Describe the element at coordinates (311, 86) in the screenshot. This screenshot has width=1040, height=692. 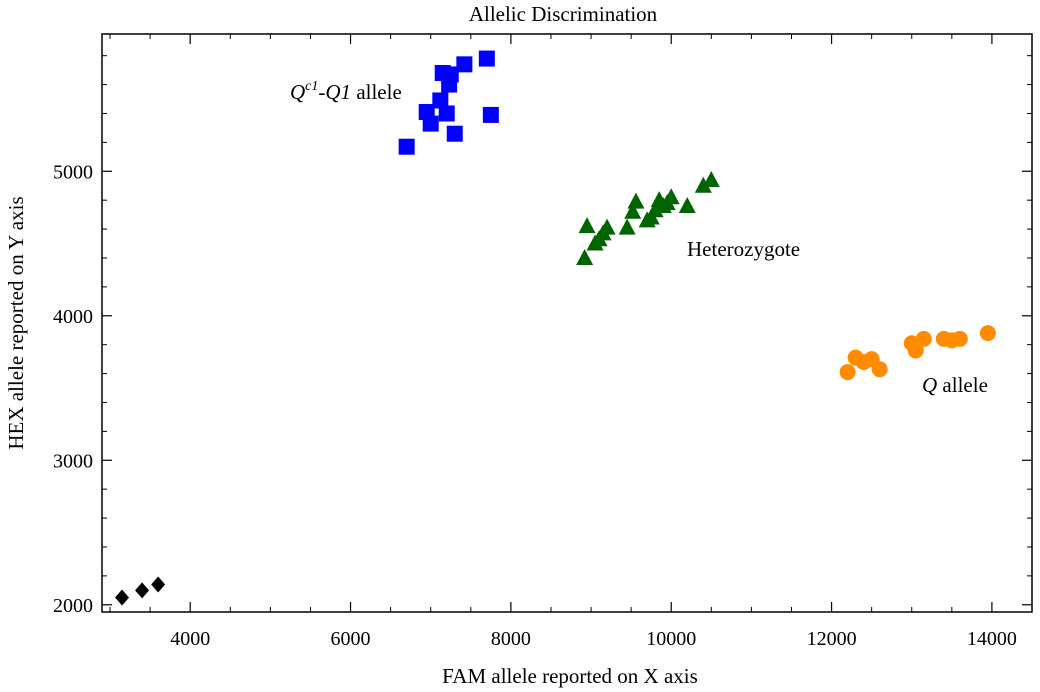
I see `annotation-qc1-sup: c1` at that location.